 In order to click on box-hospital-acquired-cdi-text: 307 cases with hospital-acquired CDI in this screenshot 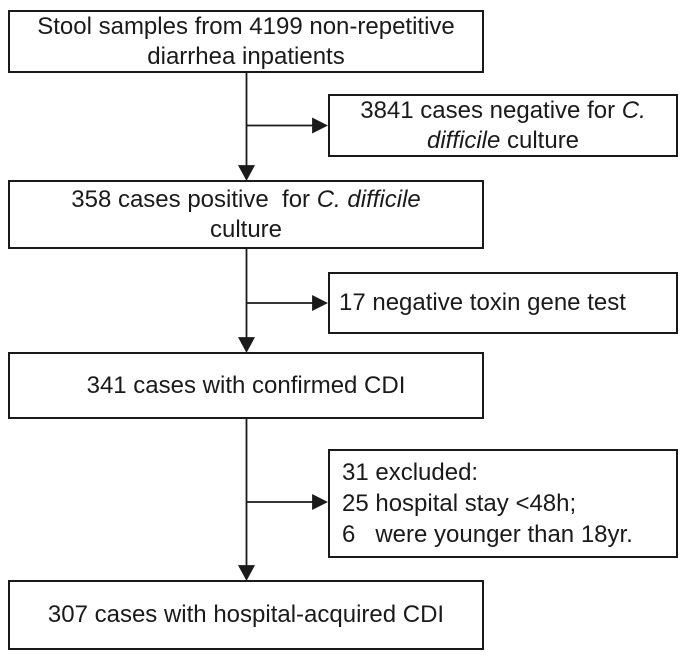, I will do `click(246, 614)`.